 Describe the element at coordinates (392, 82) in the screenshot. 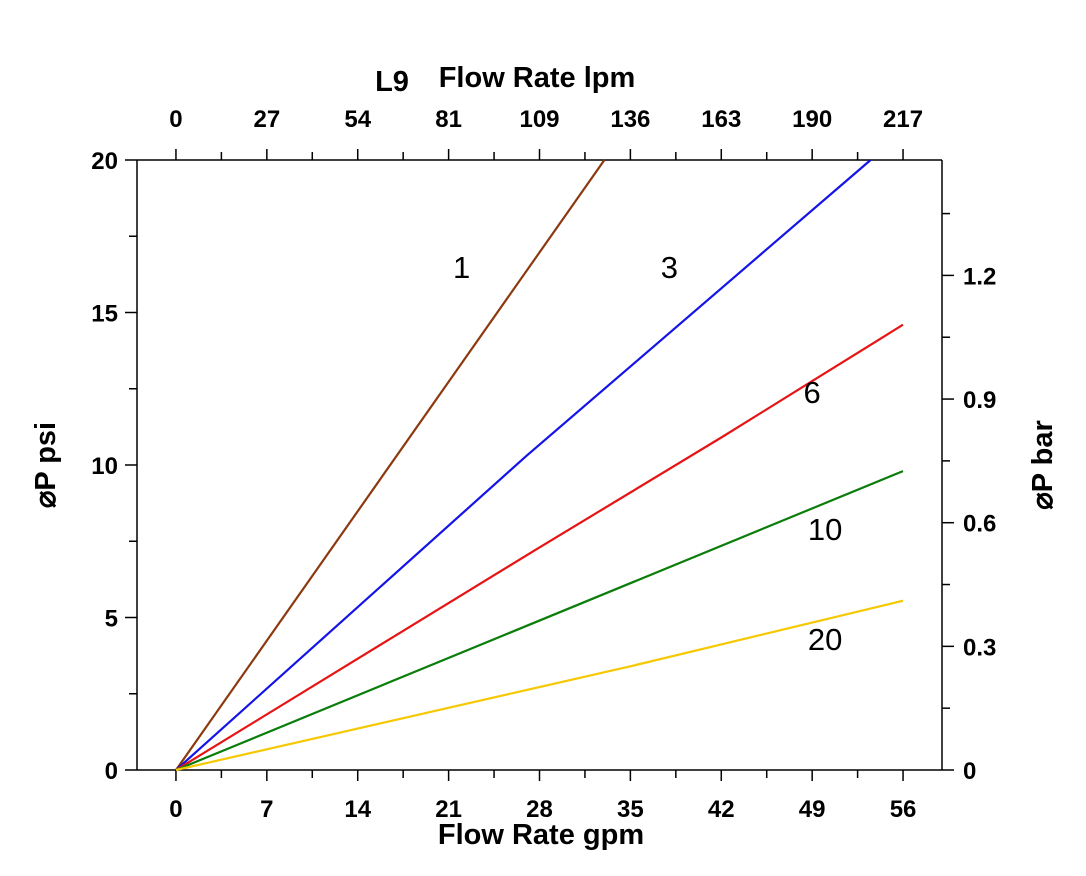

I see `title-prefix: L9` at that location.